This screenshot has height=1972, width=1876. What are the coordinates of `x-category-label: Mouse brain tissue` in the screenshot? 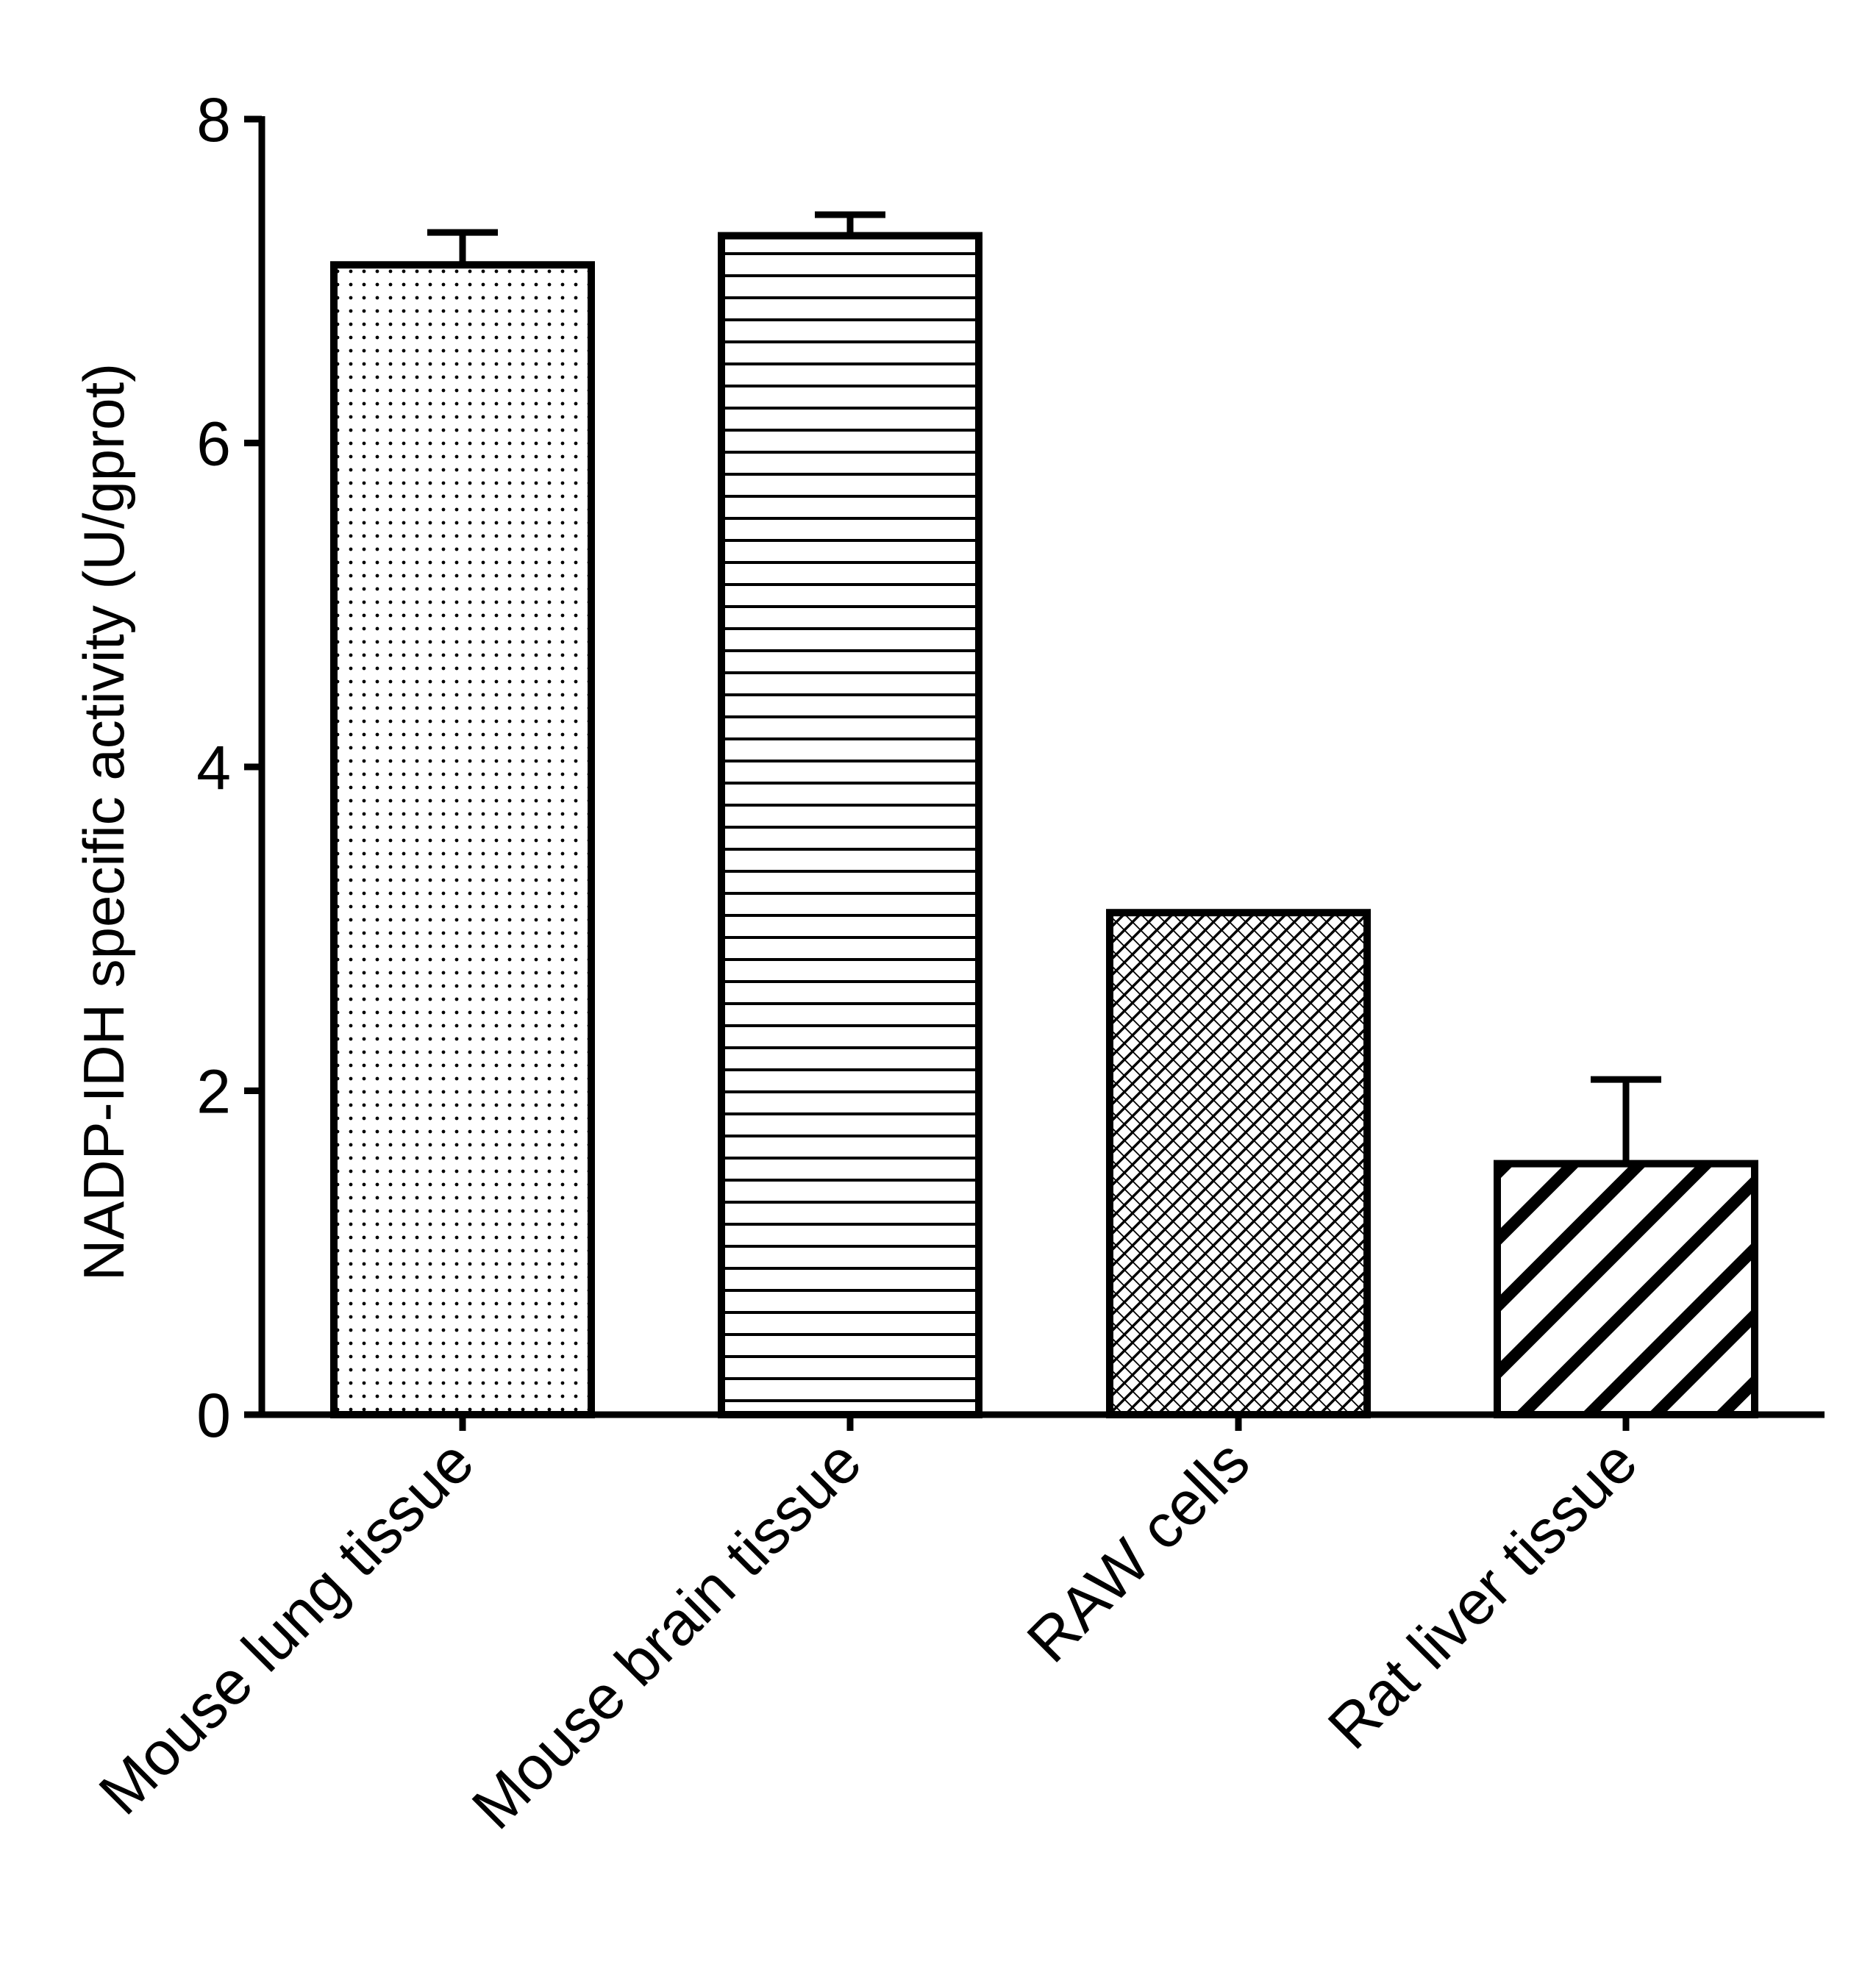 It's located at (666, 1634).